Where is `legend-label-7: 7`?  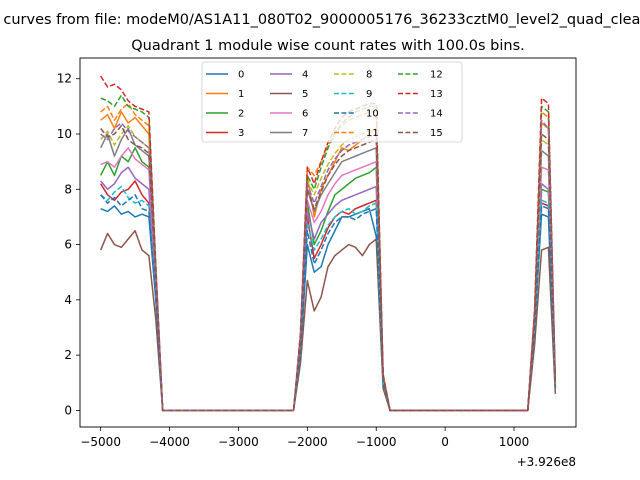
legend-label-7: 7 is located at coordinates (305, 133).